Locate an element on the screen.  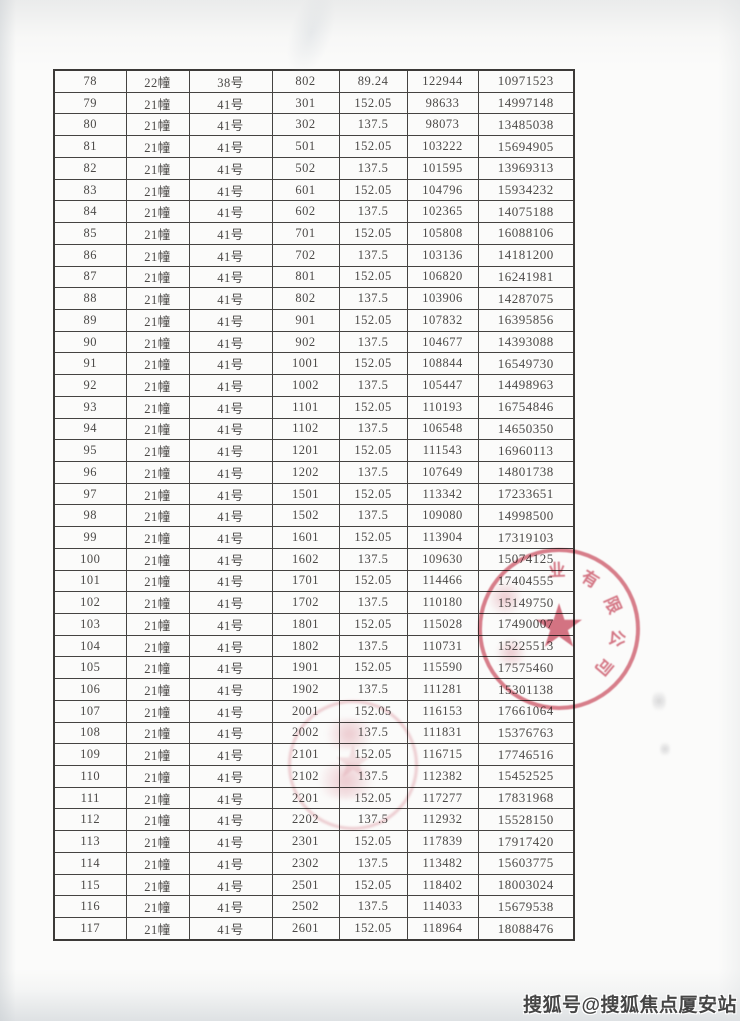
table-cell: 105 is located at coordinates (90, 668).